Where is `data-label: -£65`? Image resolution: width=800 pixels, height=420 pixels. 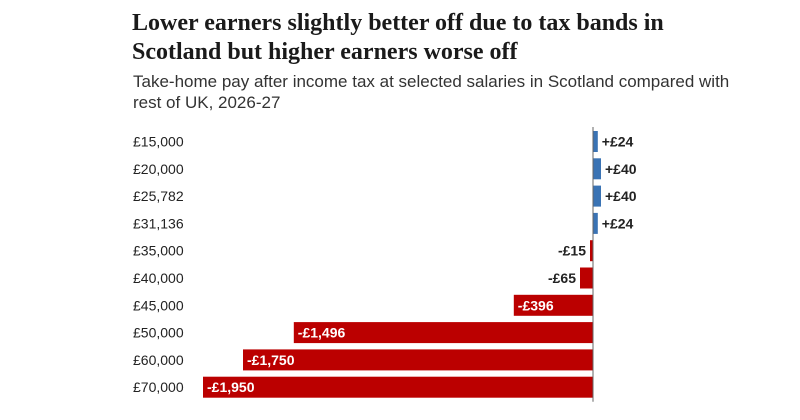
data-label: -£65 is located at coordinates (562, 278).